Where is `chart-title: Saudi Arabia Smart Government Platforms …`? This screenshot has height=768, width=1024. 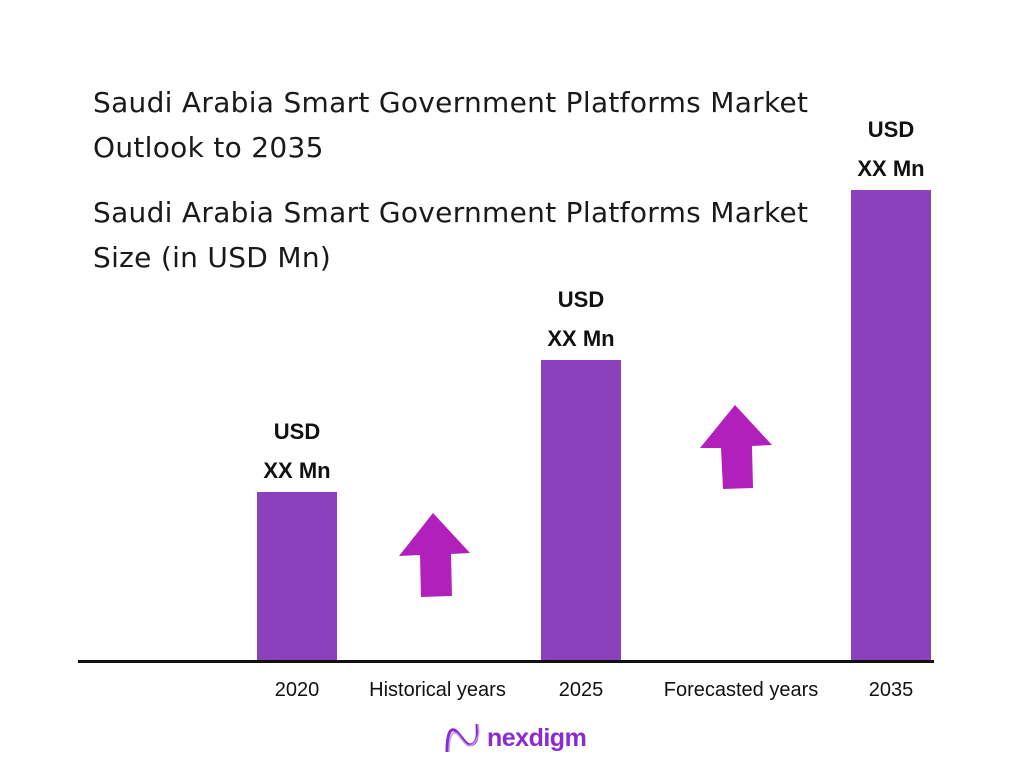
chart-title: Saudi Arabia Smart Government Platforms … is located at coordinates (451, 125).